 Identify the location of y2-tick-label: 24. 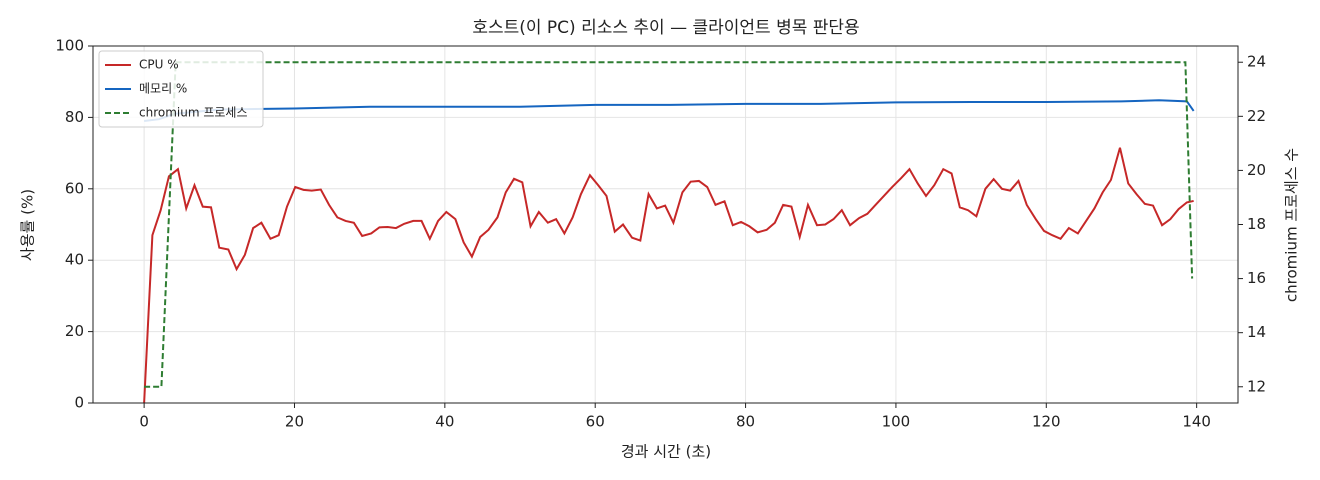
(1256, 62).